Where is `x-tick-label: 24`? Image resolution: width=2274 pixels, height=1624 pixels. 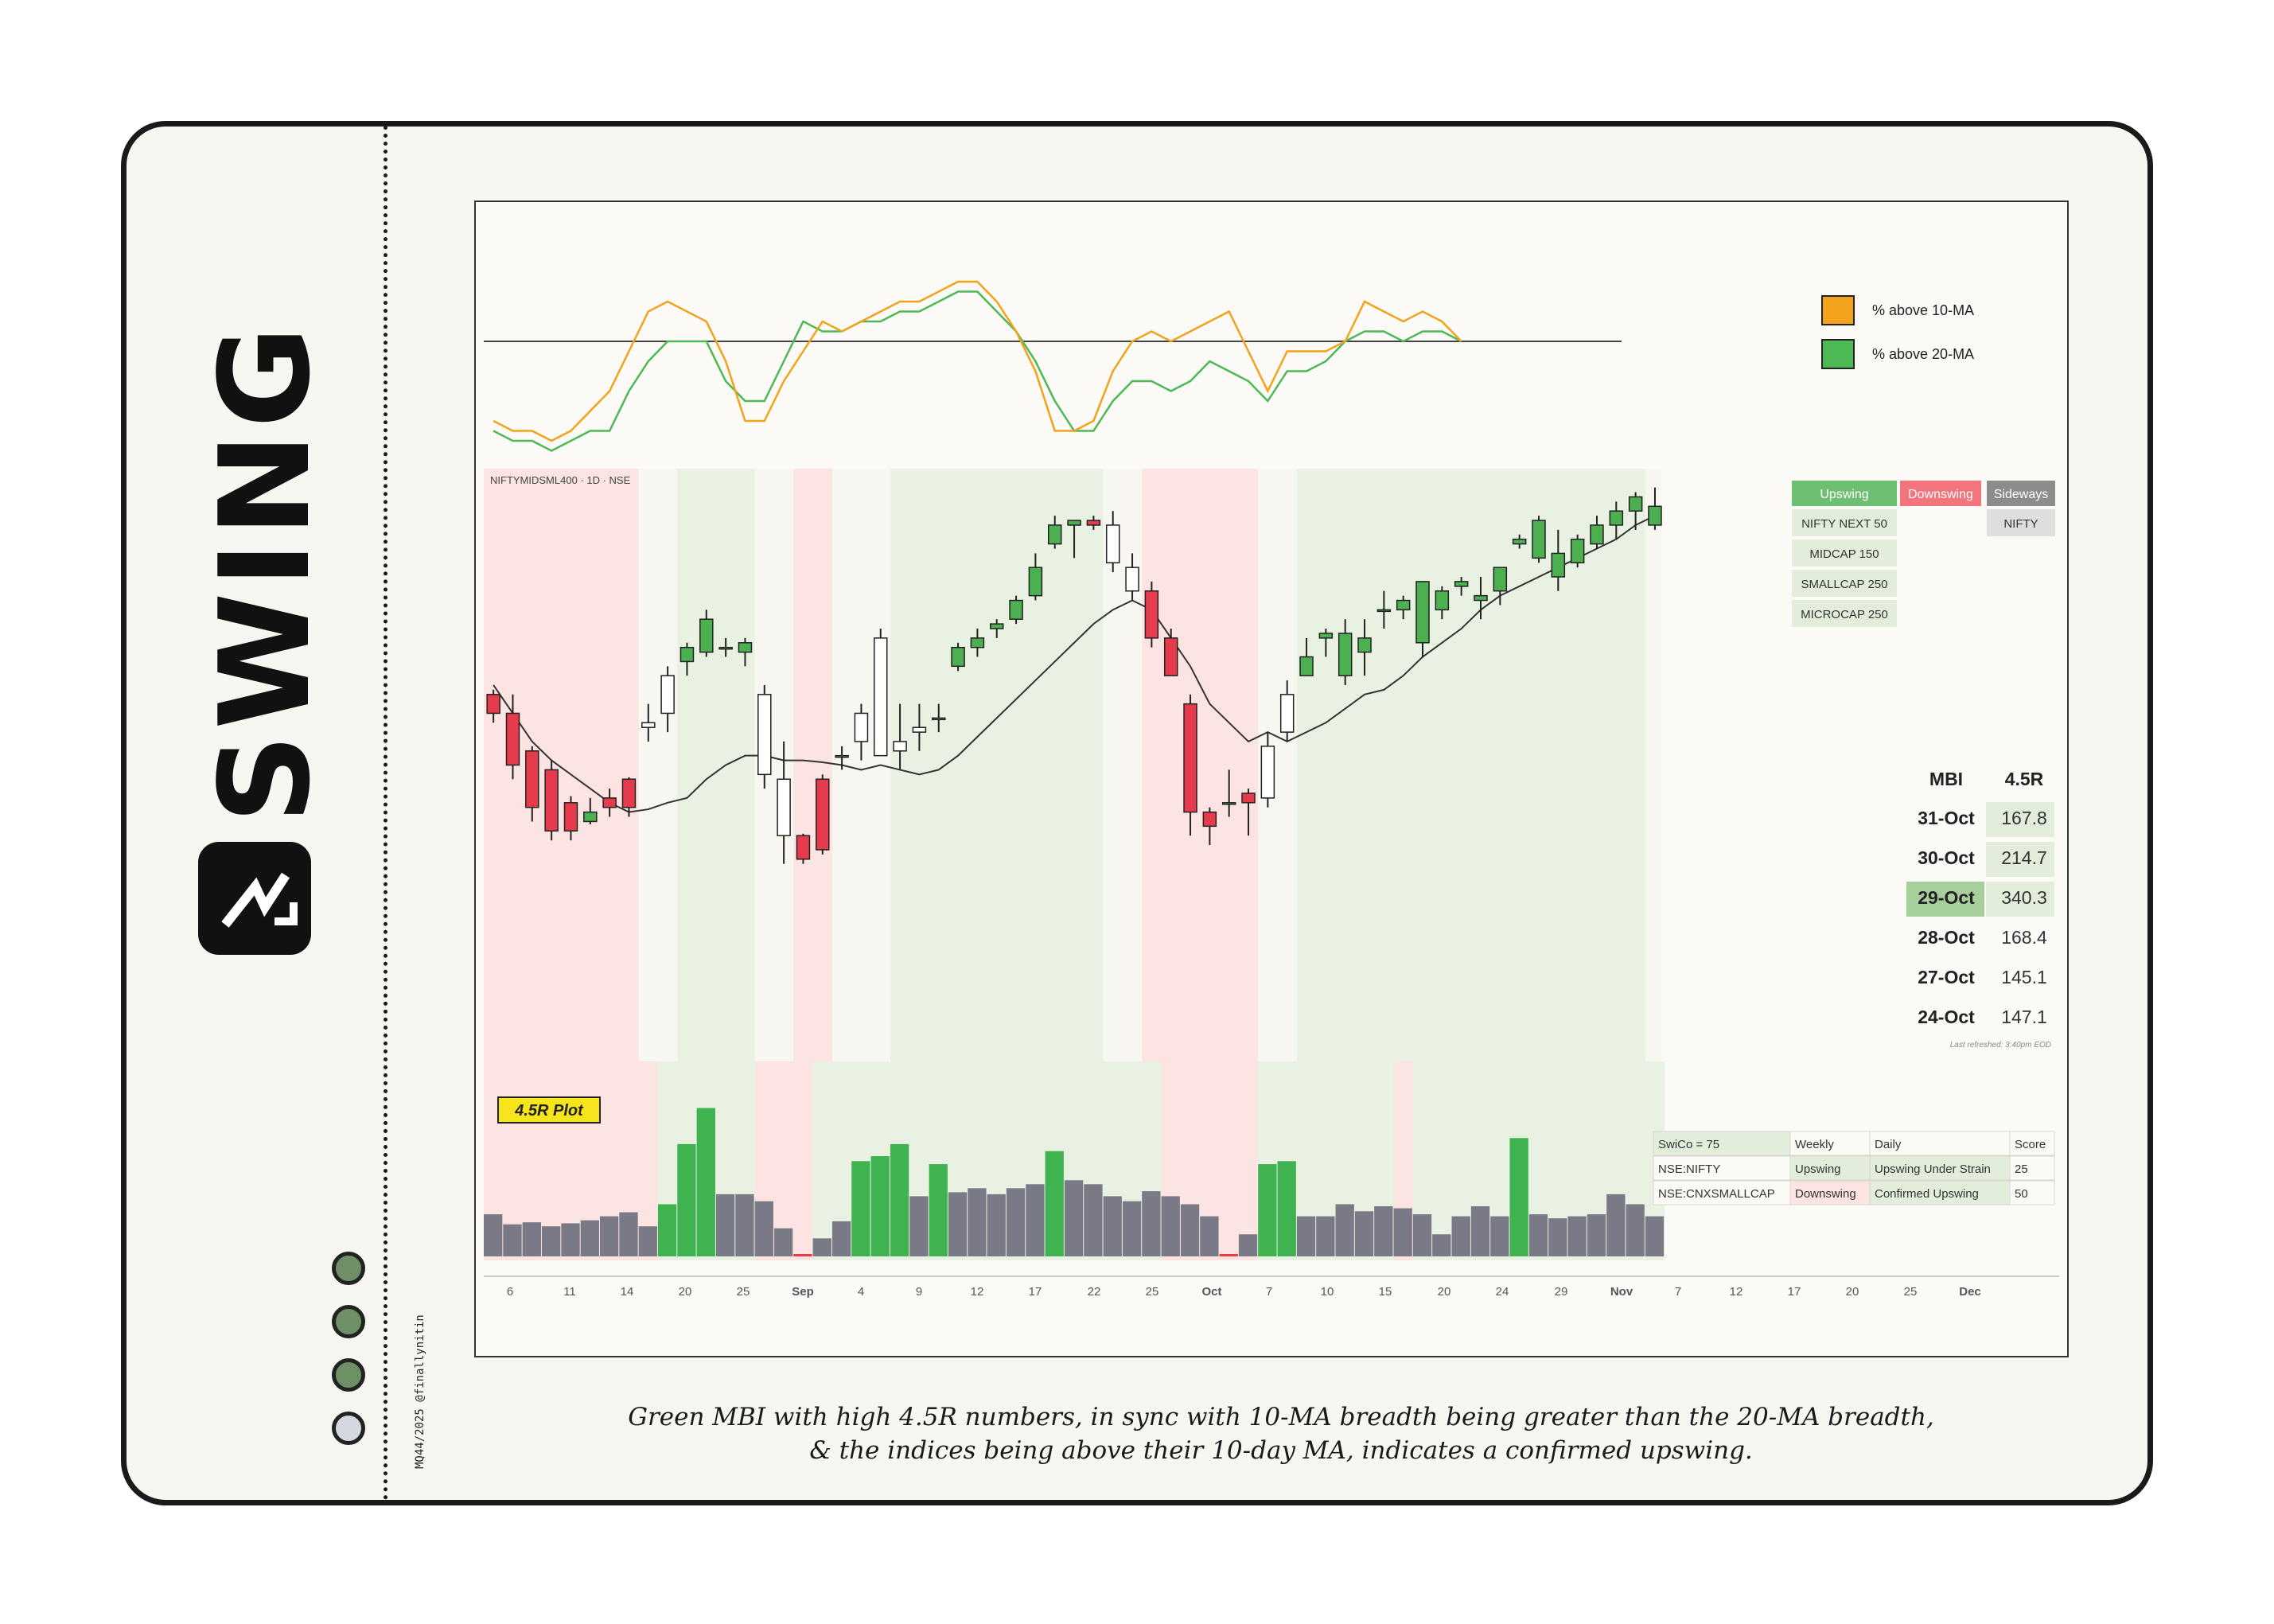
x-tick-label: 24 is located at coordinates (1502, 1292).